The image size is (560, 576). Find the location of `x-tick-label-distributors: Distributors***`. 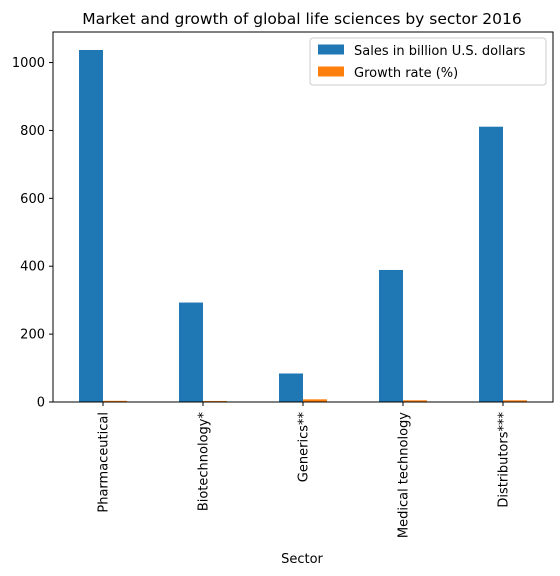

x-tick-label-distributors: Distributors*** is located at coordinates (504, 460).